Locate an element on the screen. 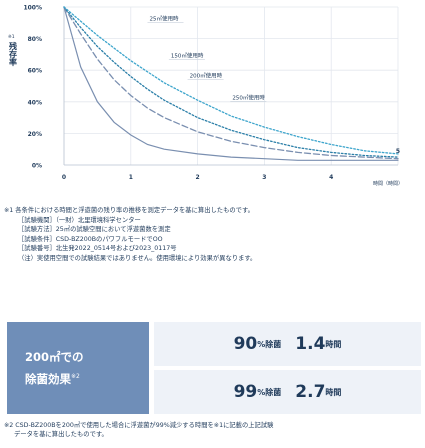 This screenshot has height=448, width=425. x-tick-label: 5 is located at coordinates (398, 151).